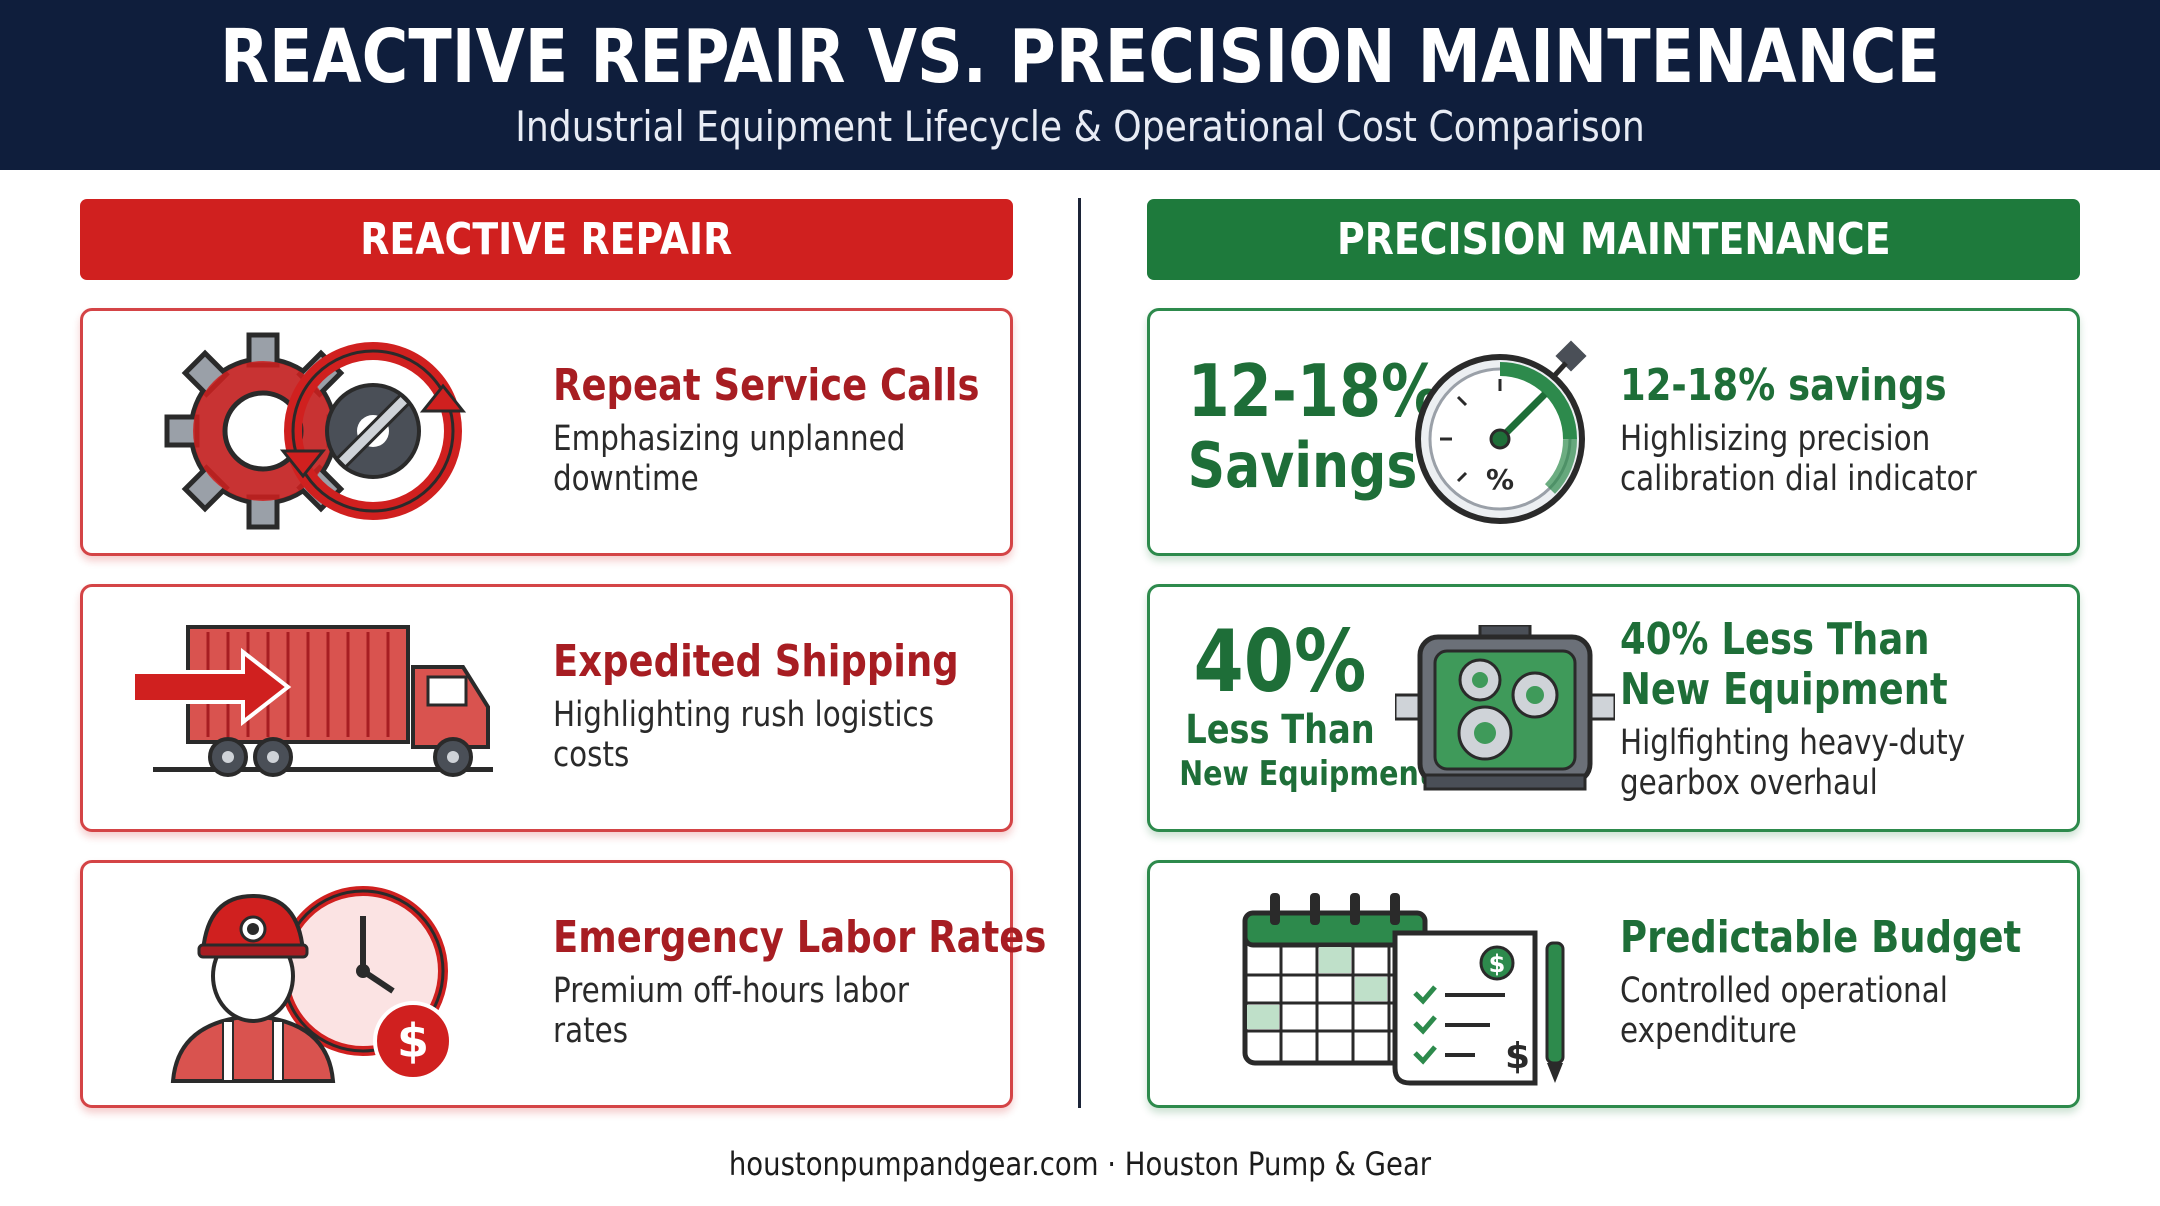  I want to click on calibration-dial-icon: %, so click(1501, 432).